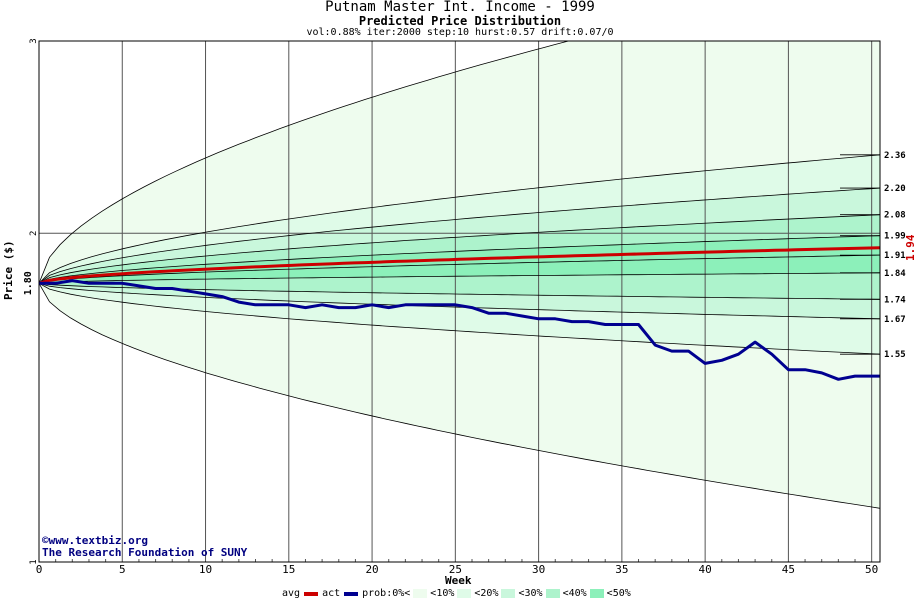 The image size is (920, 600). I want to click on x-tick-label: 20, so click(371, 569).